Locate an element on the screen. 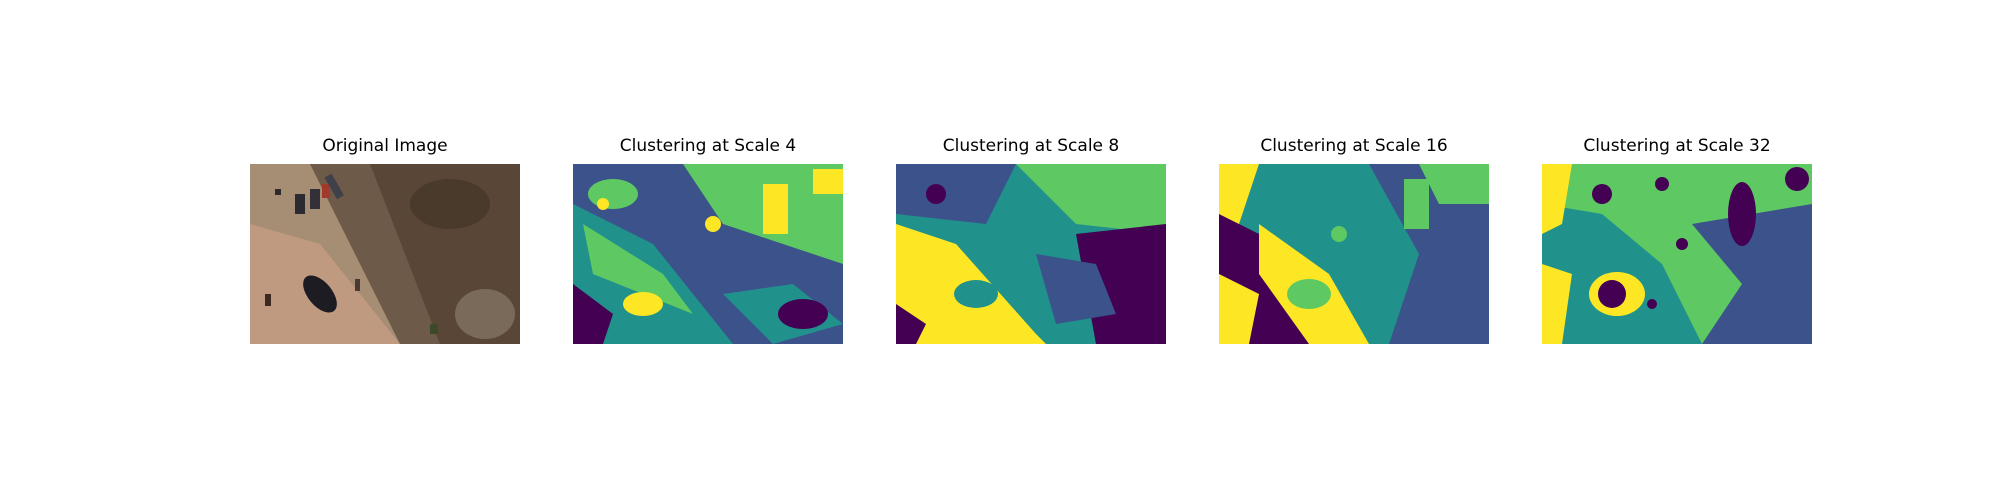  panel-title: Clustering at Scale 8 is located at coordinates (1031, 146).